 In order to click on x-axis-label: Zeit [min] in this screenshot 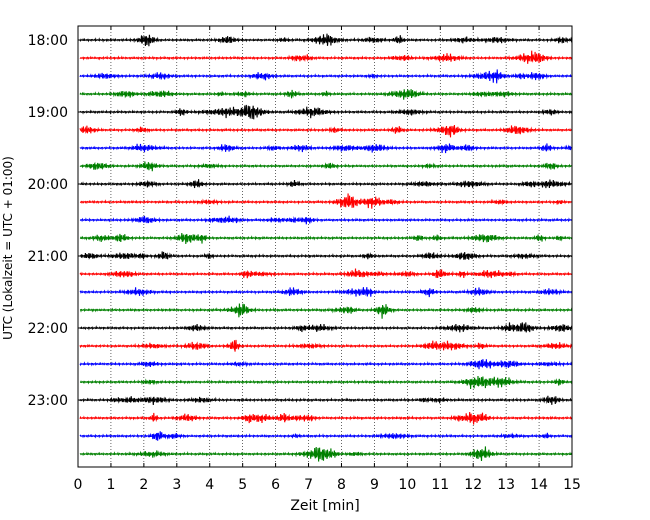, I will do `click(324, 506)`.